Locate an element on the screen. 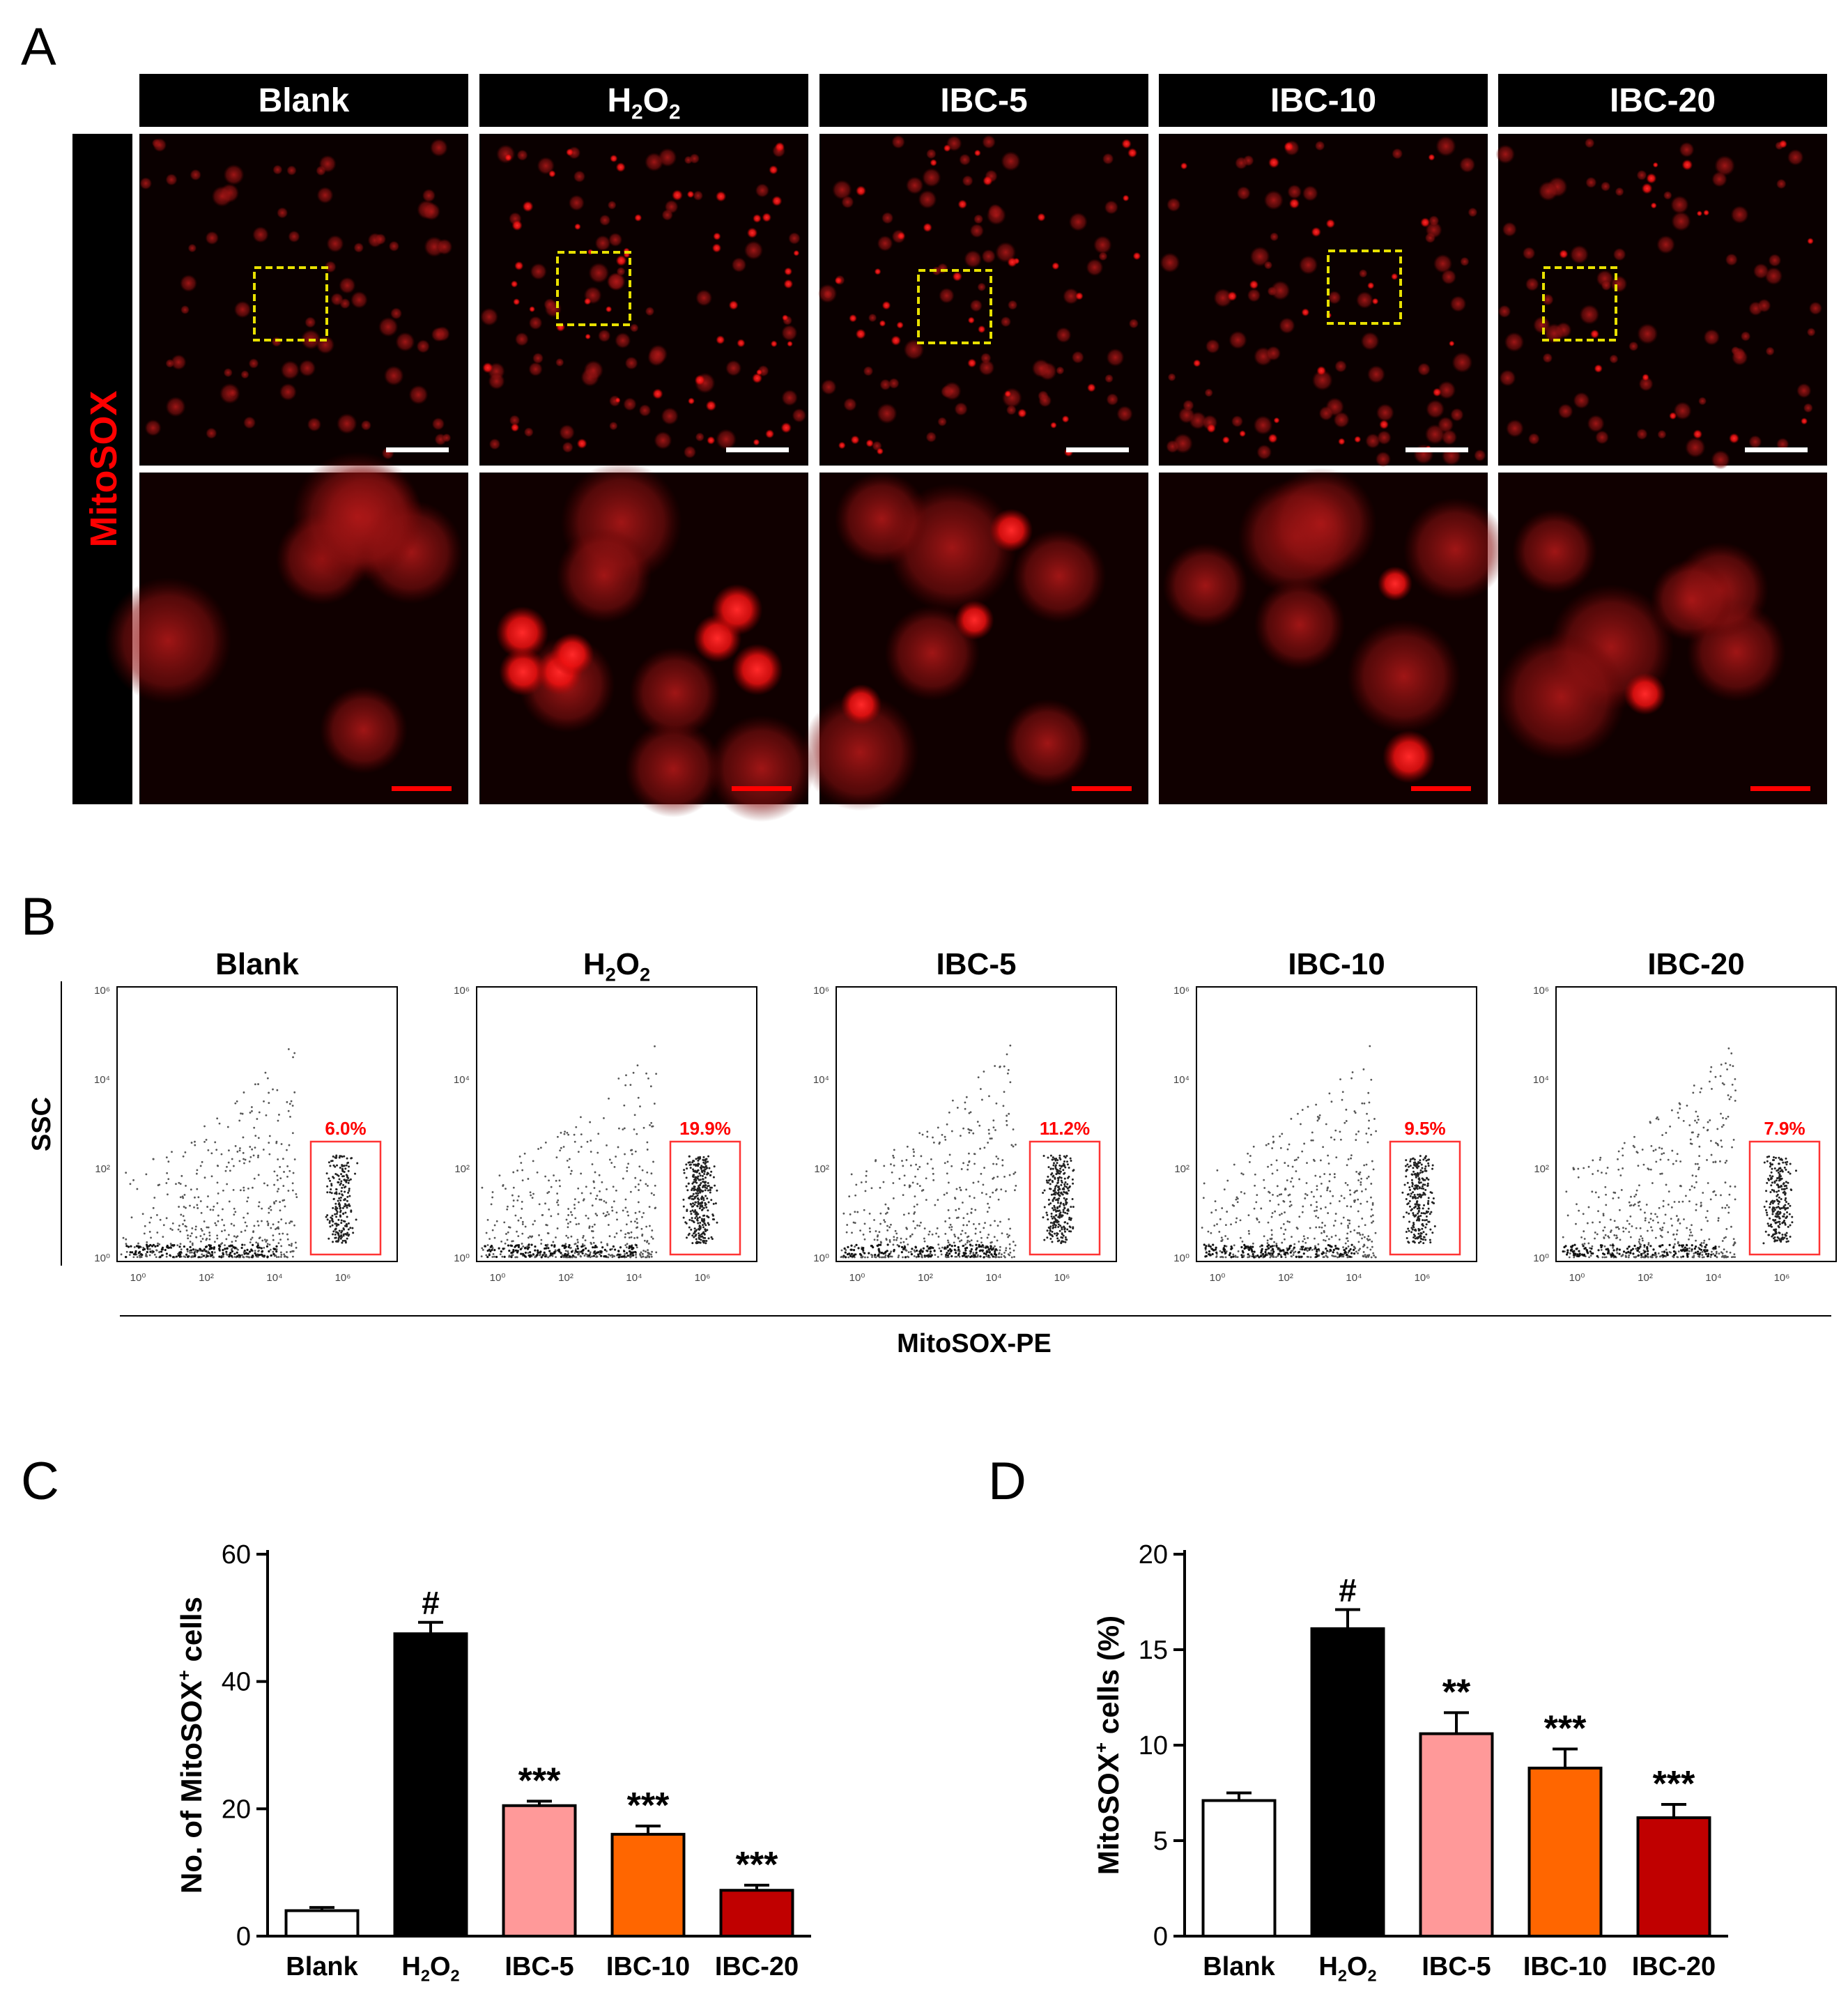 The image size is (1848, 2010). cell-bright is located at coordinates (711, 441).